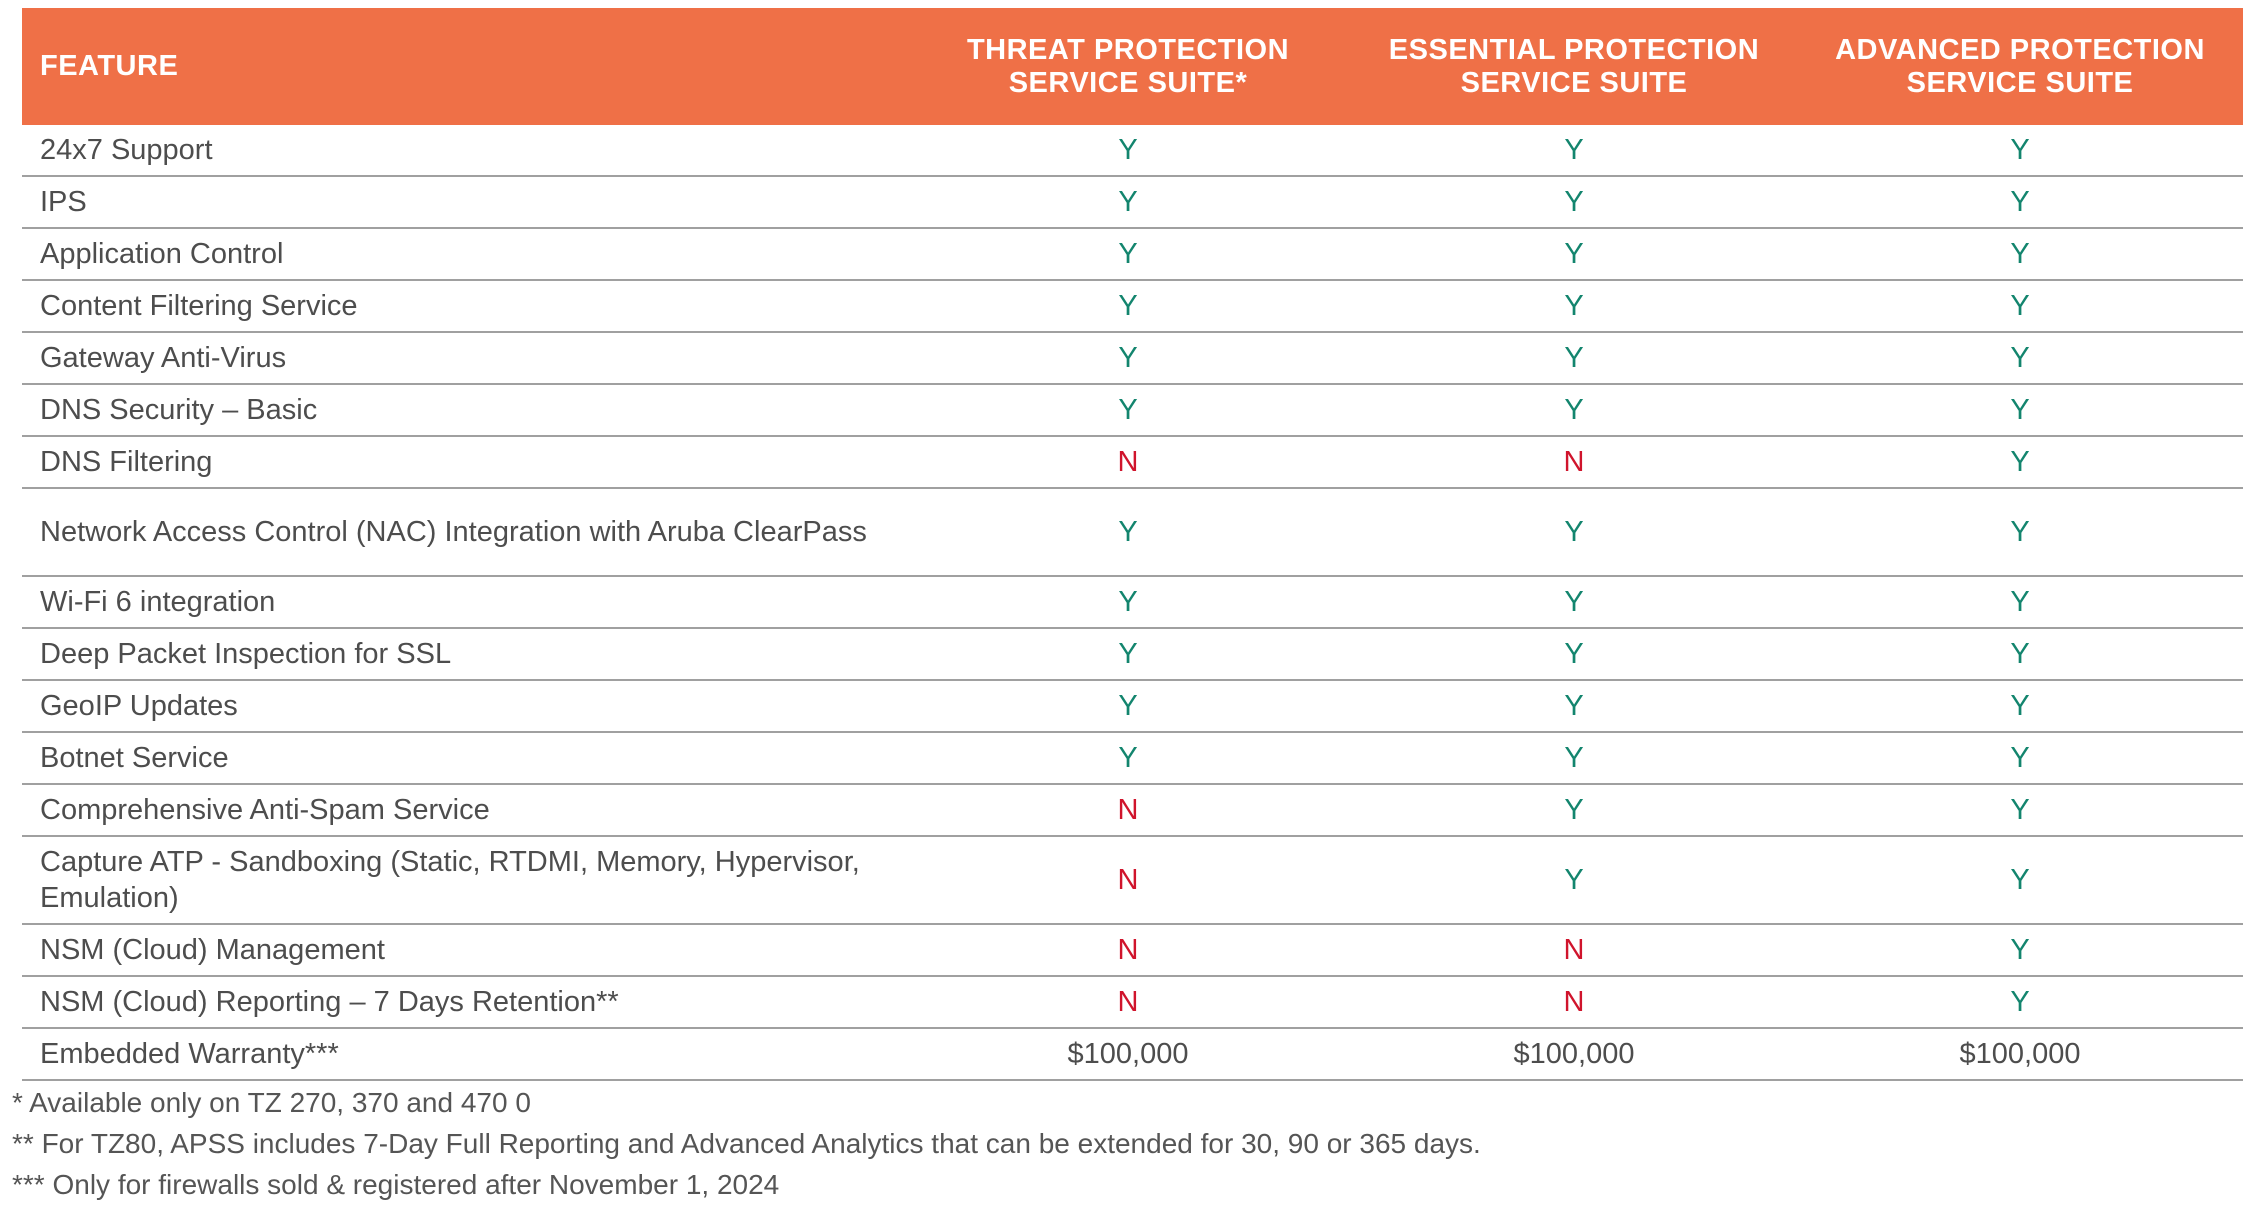  What do you see at coordinates (463, 950) in the screenshot?
I see `feature-name: NSM (Cloud) Management` at bounding box center [463, 950].